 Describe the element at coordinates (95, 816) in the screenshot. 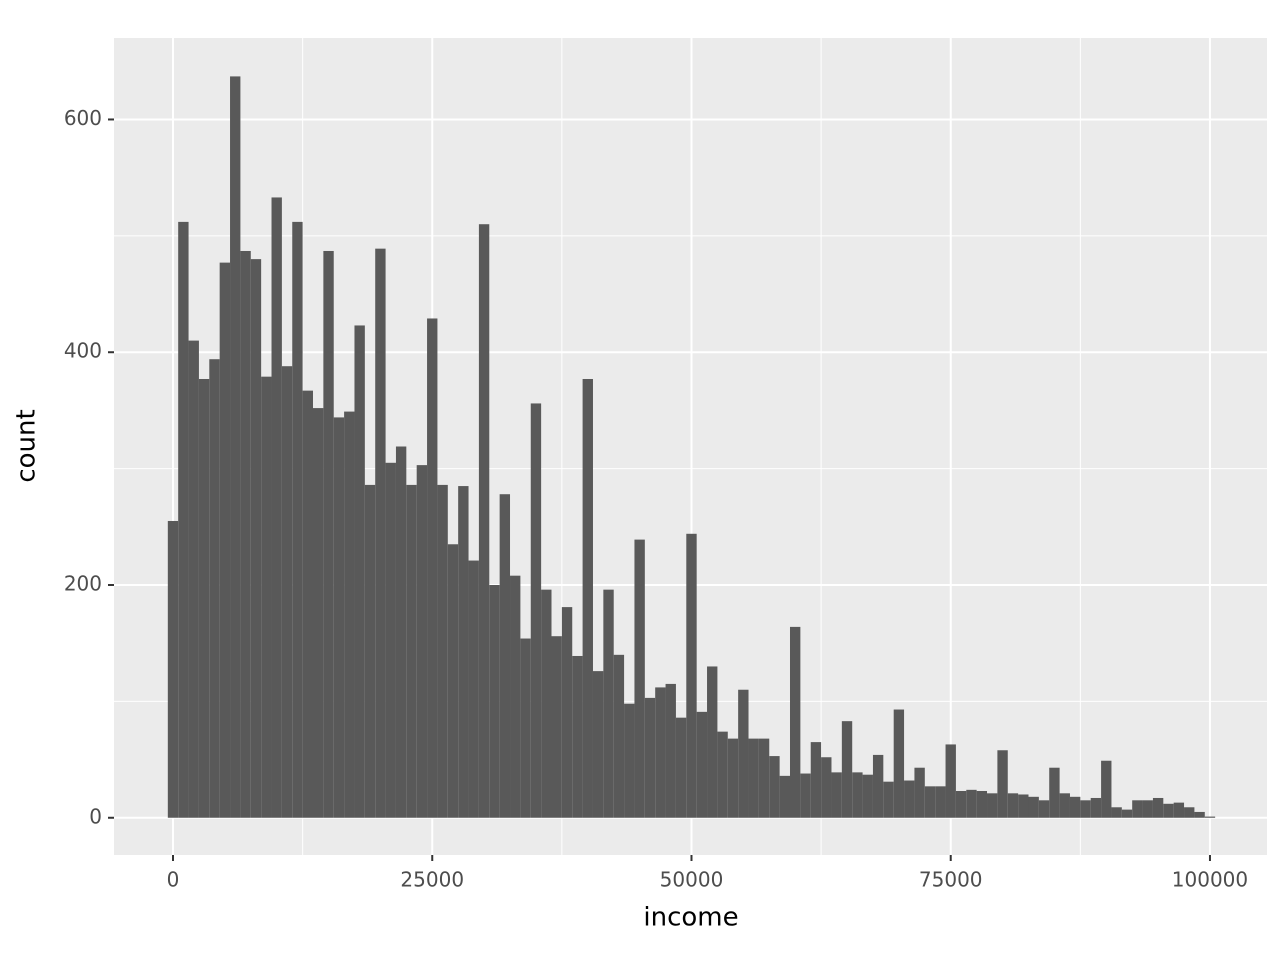

I see `y-tick-label: 0` at that location.